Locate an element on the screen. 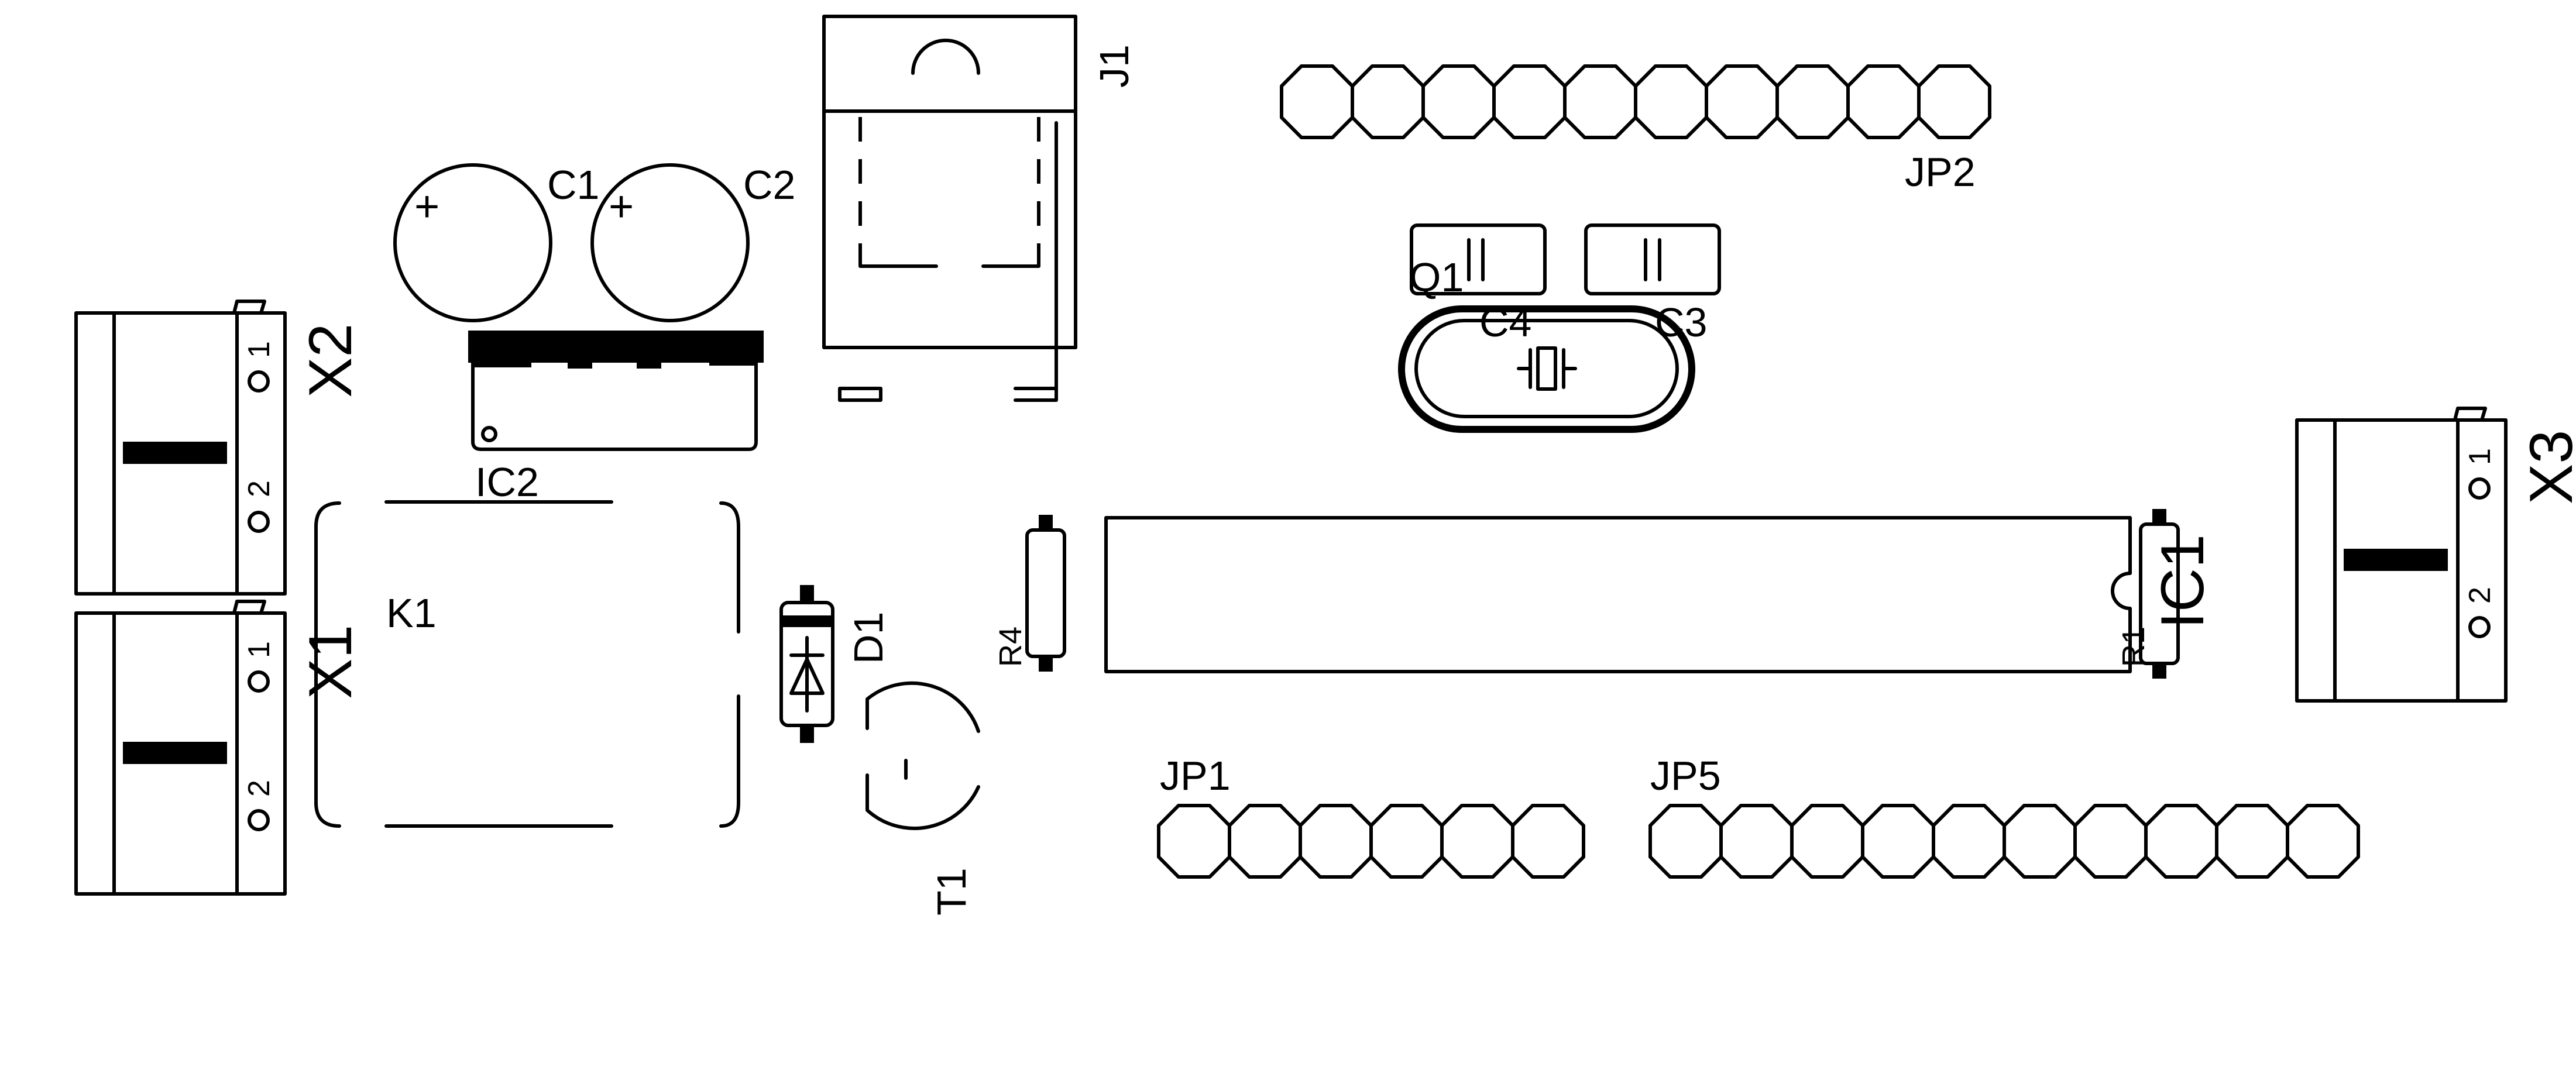 Image resolution: width=2576 pixels, height=1077 pixels. header-jp1: JP1 is located at coordinates (1371, 816).